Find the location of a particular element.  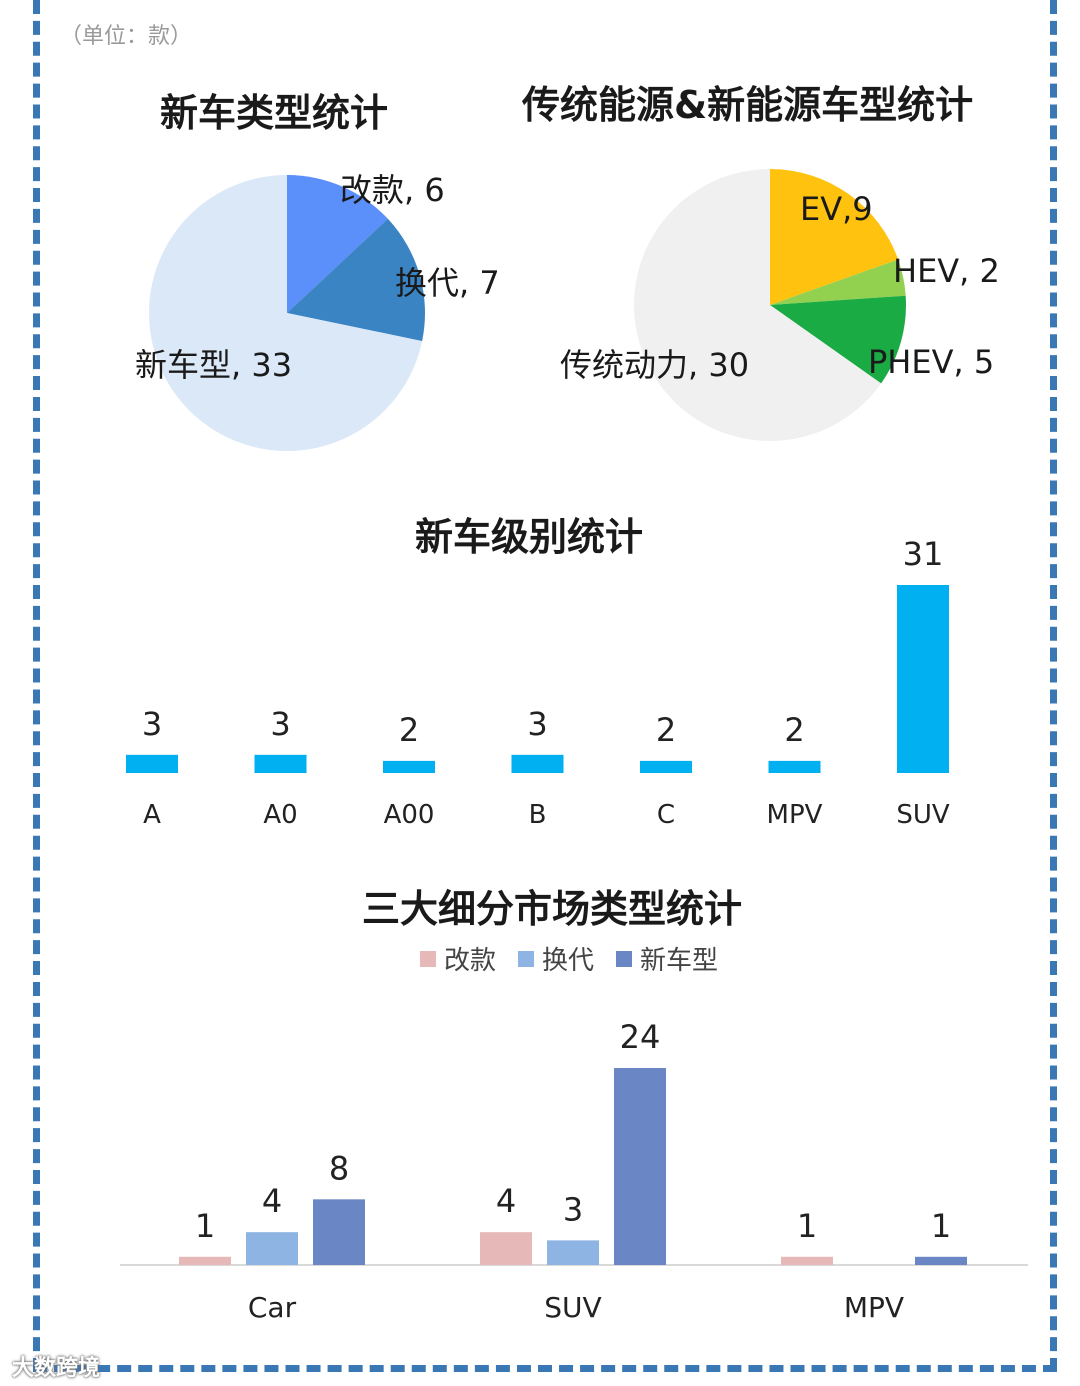

bar1-category-B: B is located at coordinates (538, 815).